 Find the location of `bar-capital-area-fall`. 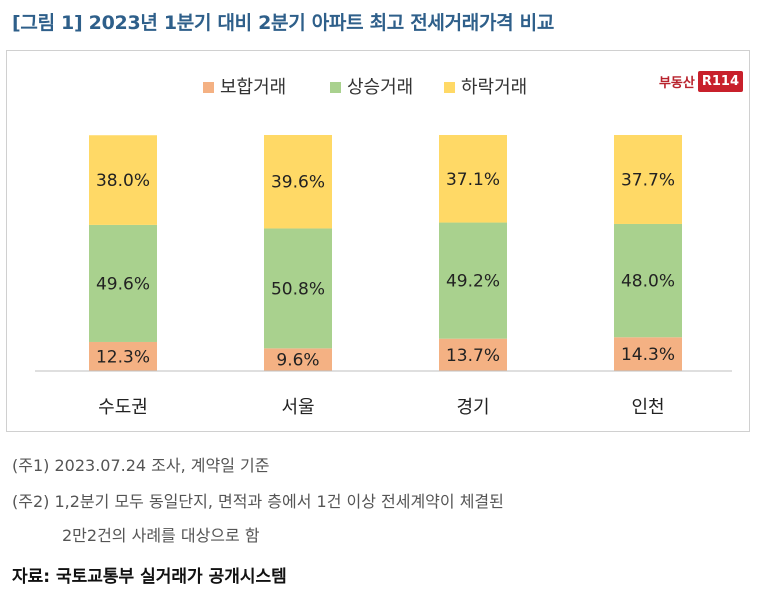

bar-capital-area-fall is located at coordinates (123, 180).